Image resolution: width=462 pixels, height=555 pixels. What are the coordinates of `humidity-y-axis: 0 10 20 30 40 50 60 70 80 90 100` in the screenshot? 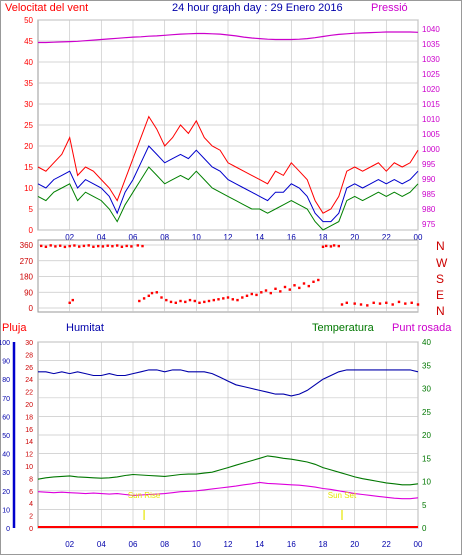 It's located at (5, 436).